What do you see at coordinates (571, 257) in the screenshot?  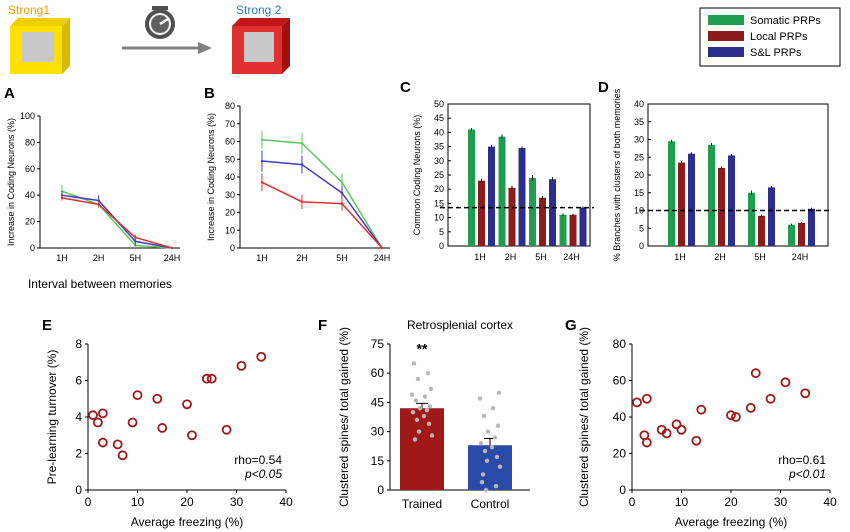 I see `panelC-x-tick-label: 24H` at bounding box center [571, 257].